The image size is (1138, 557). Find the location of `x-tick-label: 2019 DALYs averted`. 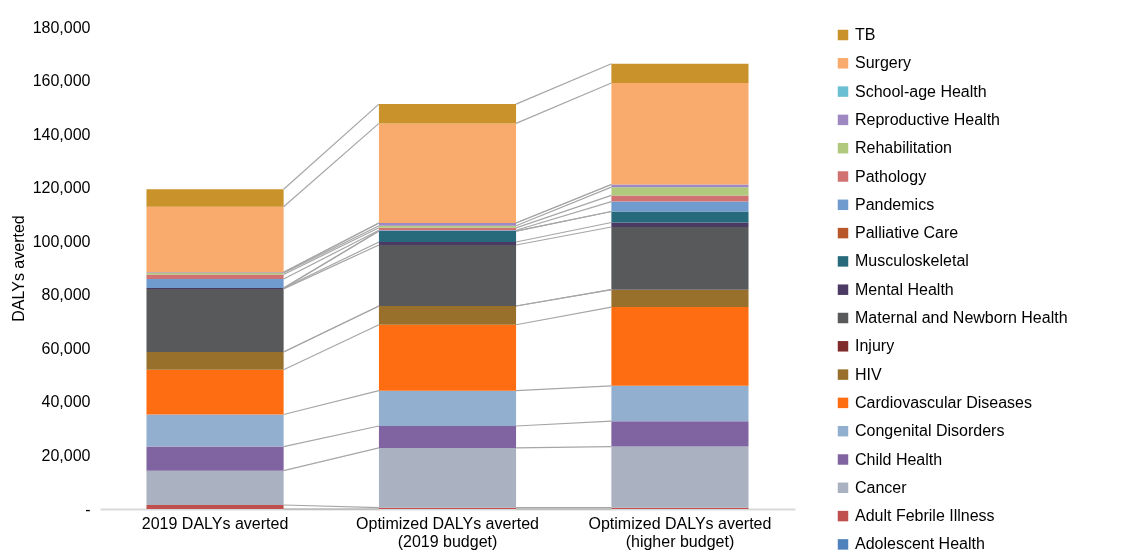

x-tick-label: 2019 DALYs averted is located at coordinates (215, 523).